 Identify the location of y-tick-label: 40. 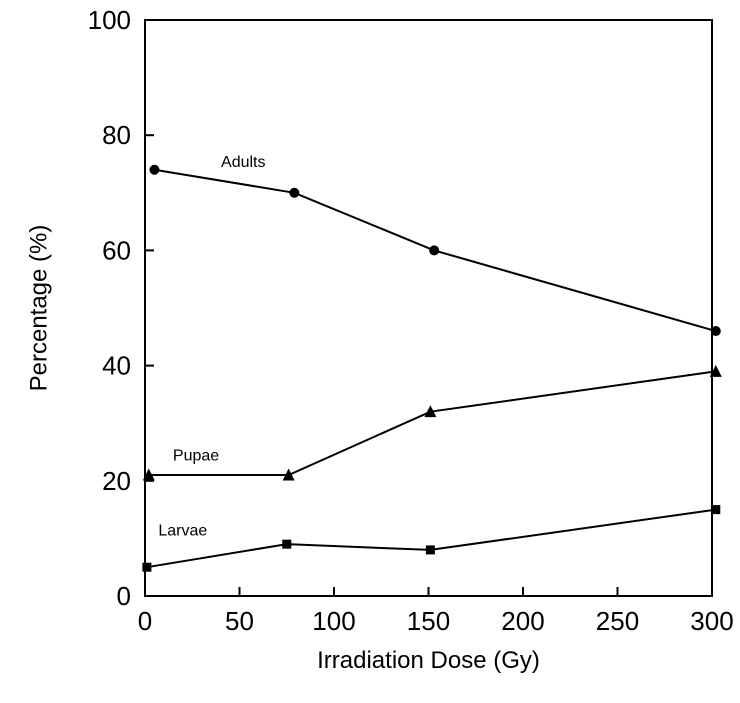
(116, 366).